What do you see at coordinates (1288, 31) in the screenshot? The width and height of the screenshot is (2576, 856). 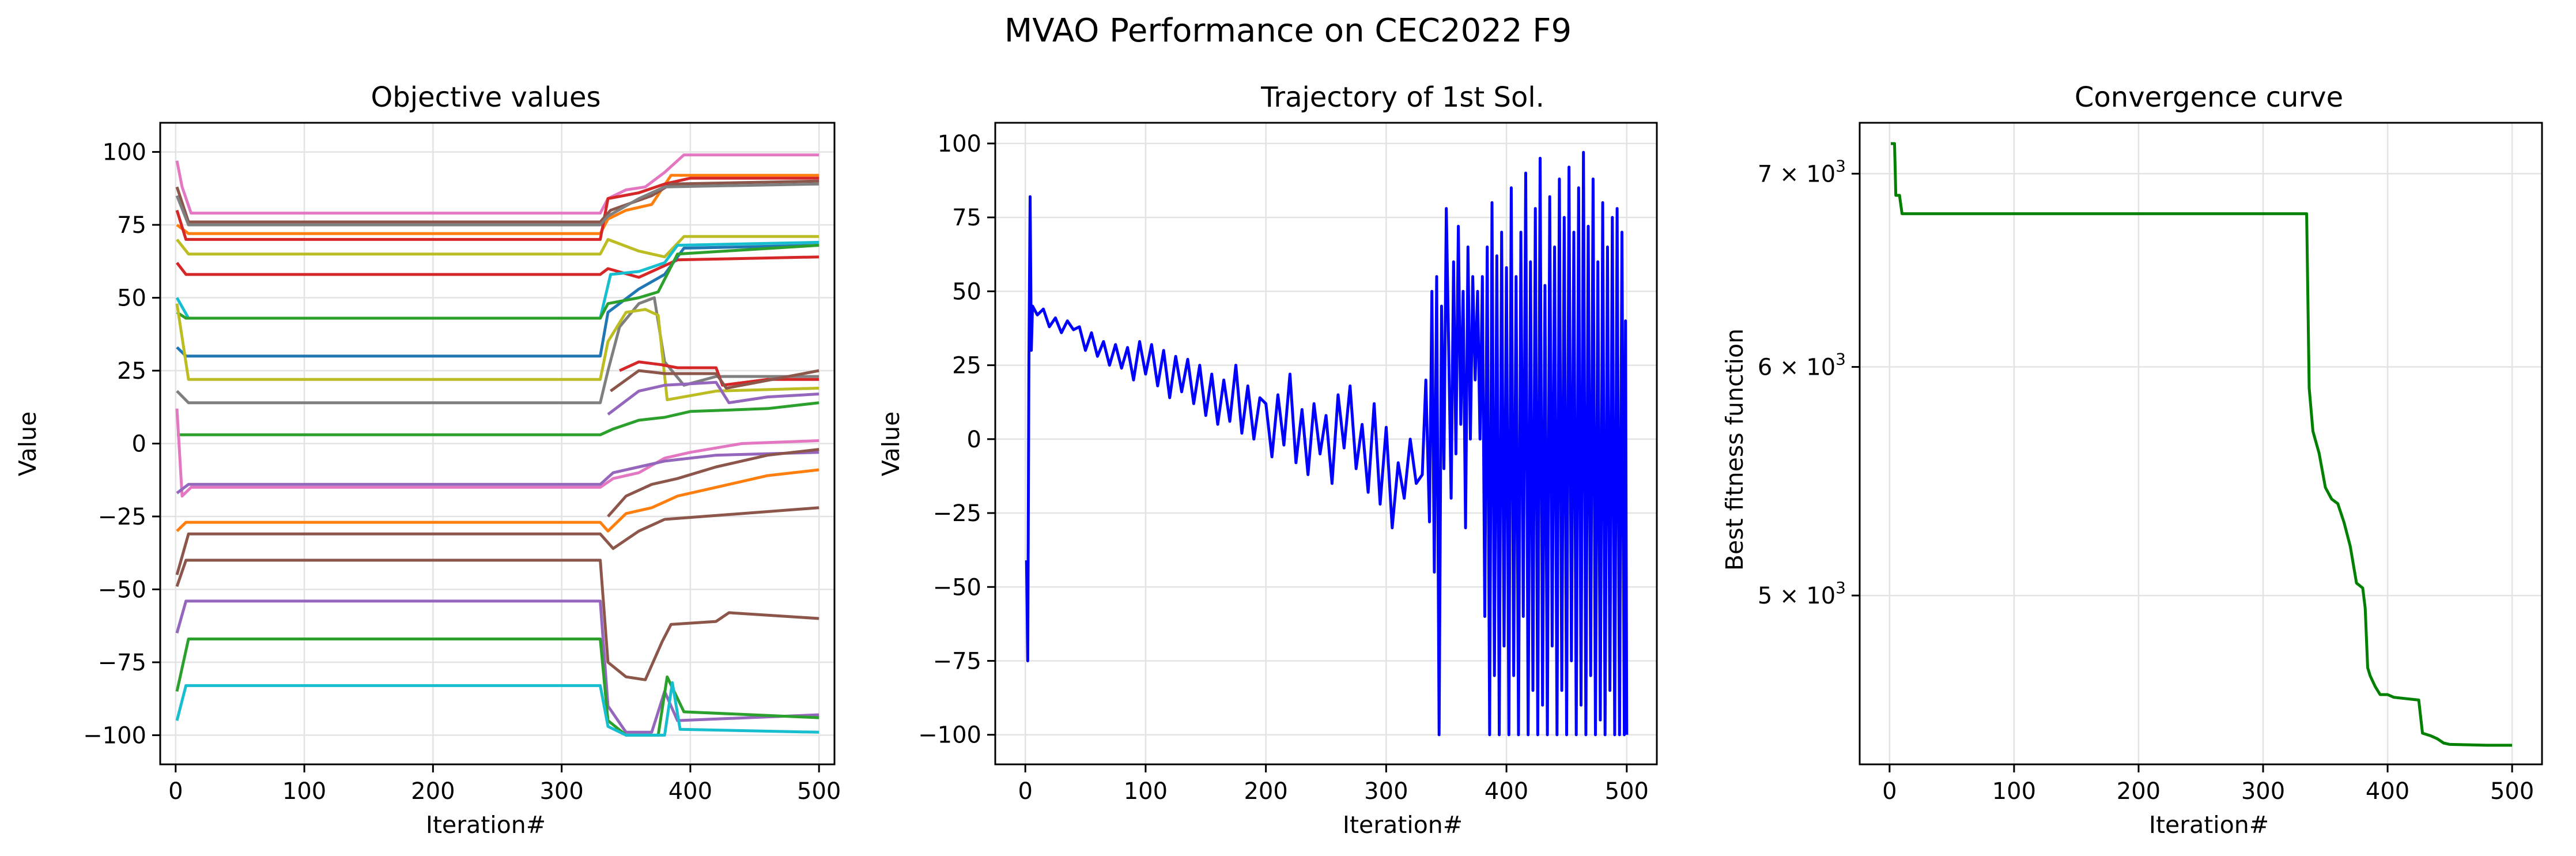 I see `figure-title: MVAO Performance on CEC2022 F9` at bounding box center [1288, 31].